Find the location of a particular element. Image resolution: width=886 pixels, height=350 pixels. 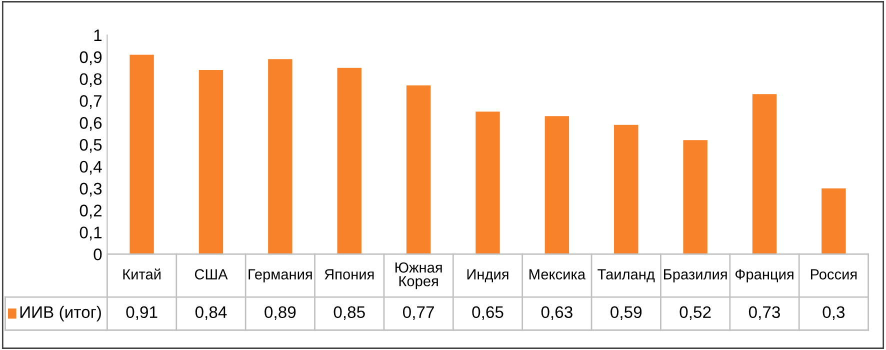

data-label: 0,63 is located at coordinates (556, 313).